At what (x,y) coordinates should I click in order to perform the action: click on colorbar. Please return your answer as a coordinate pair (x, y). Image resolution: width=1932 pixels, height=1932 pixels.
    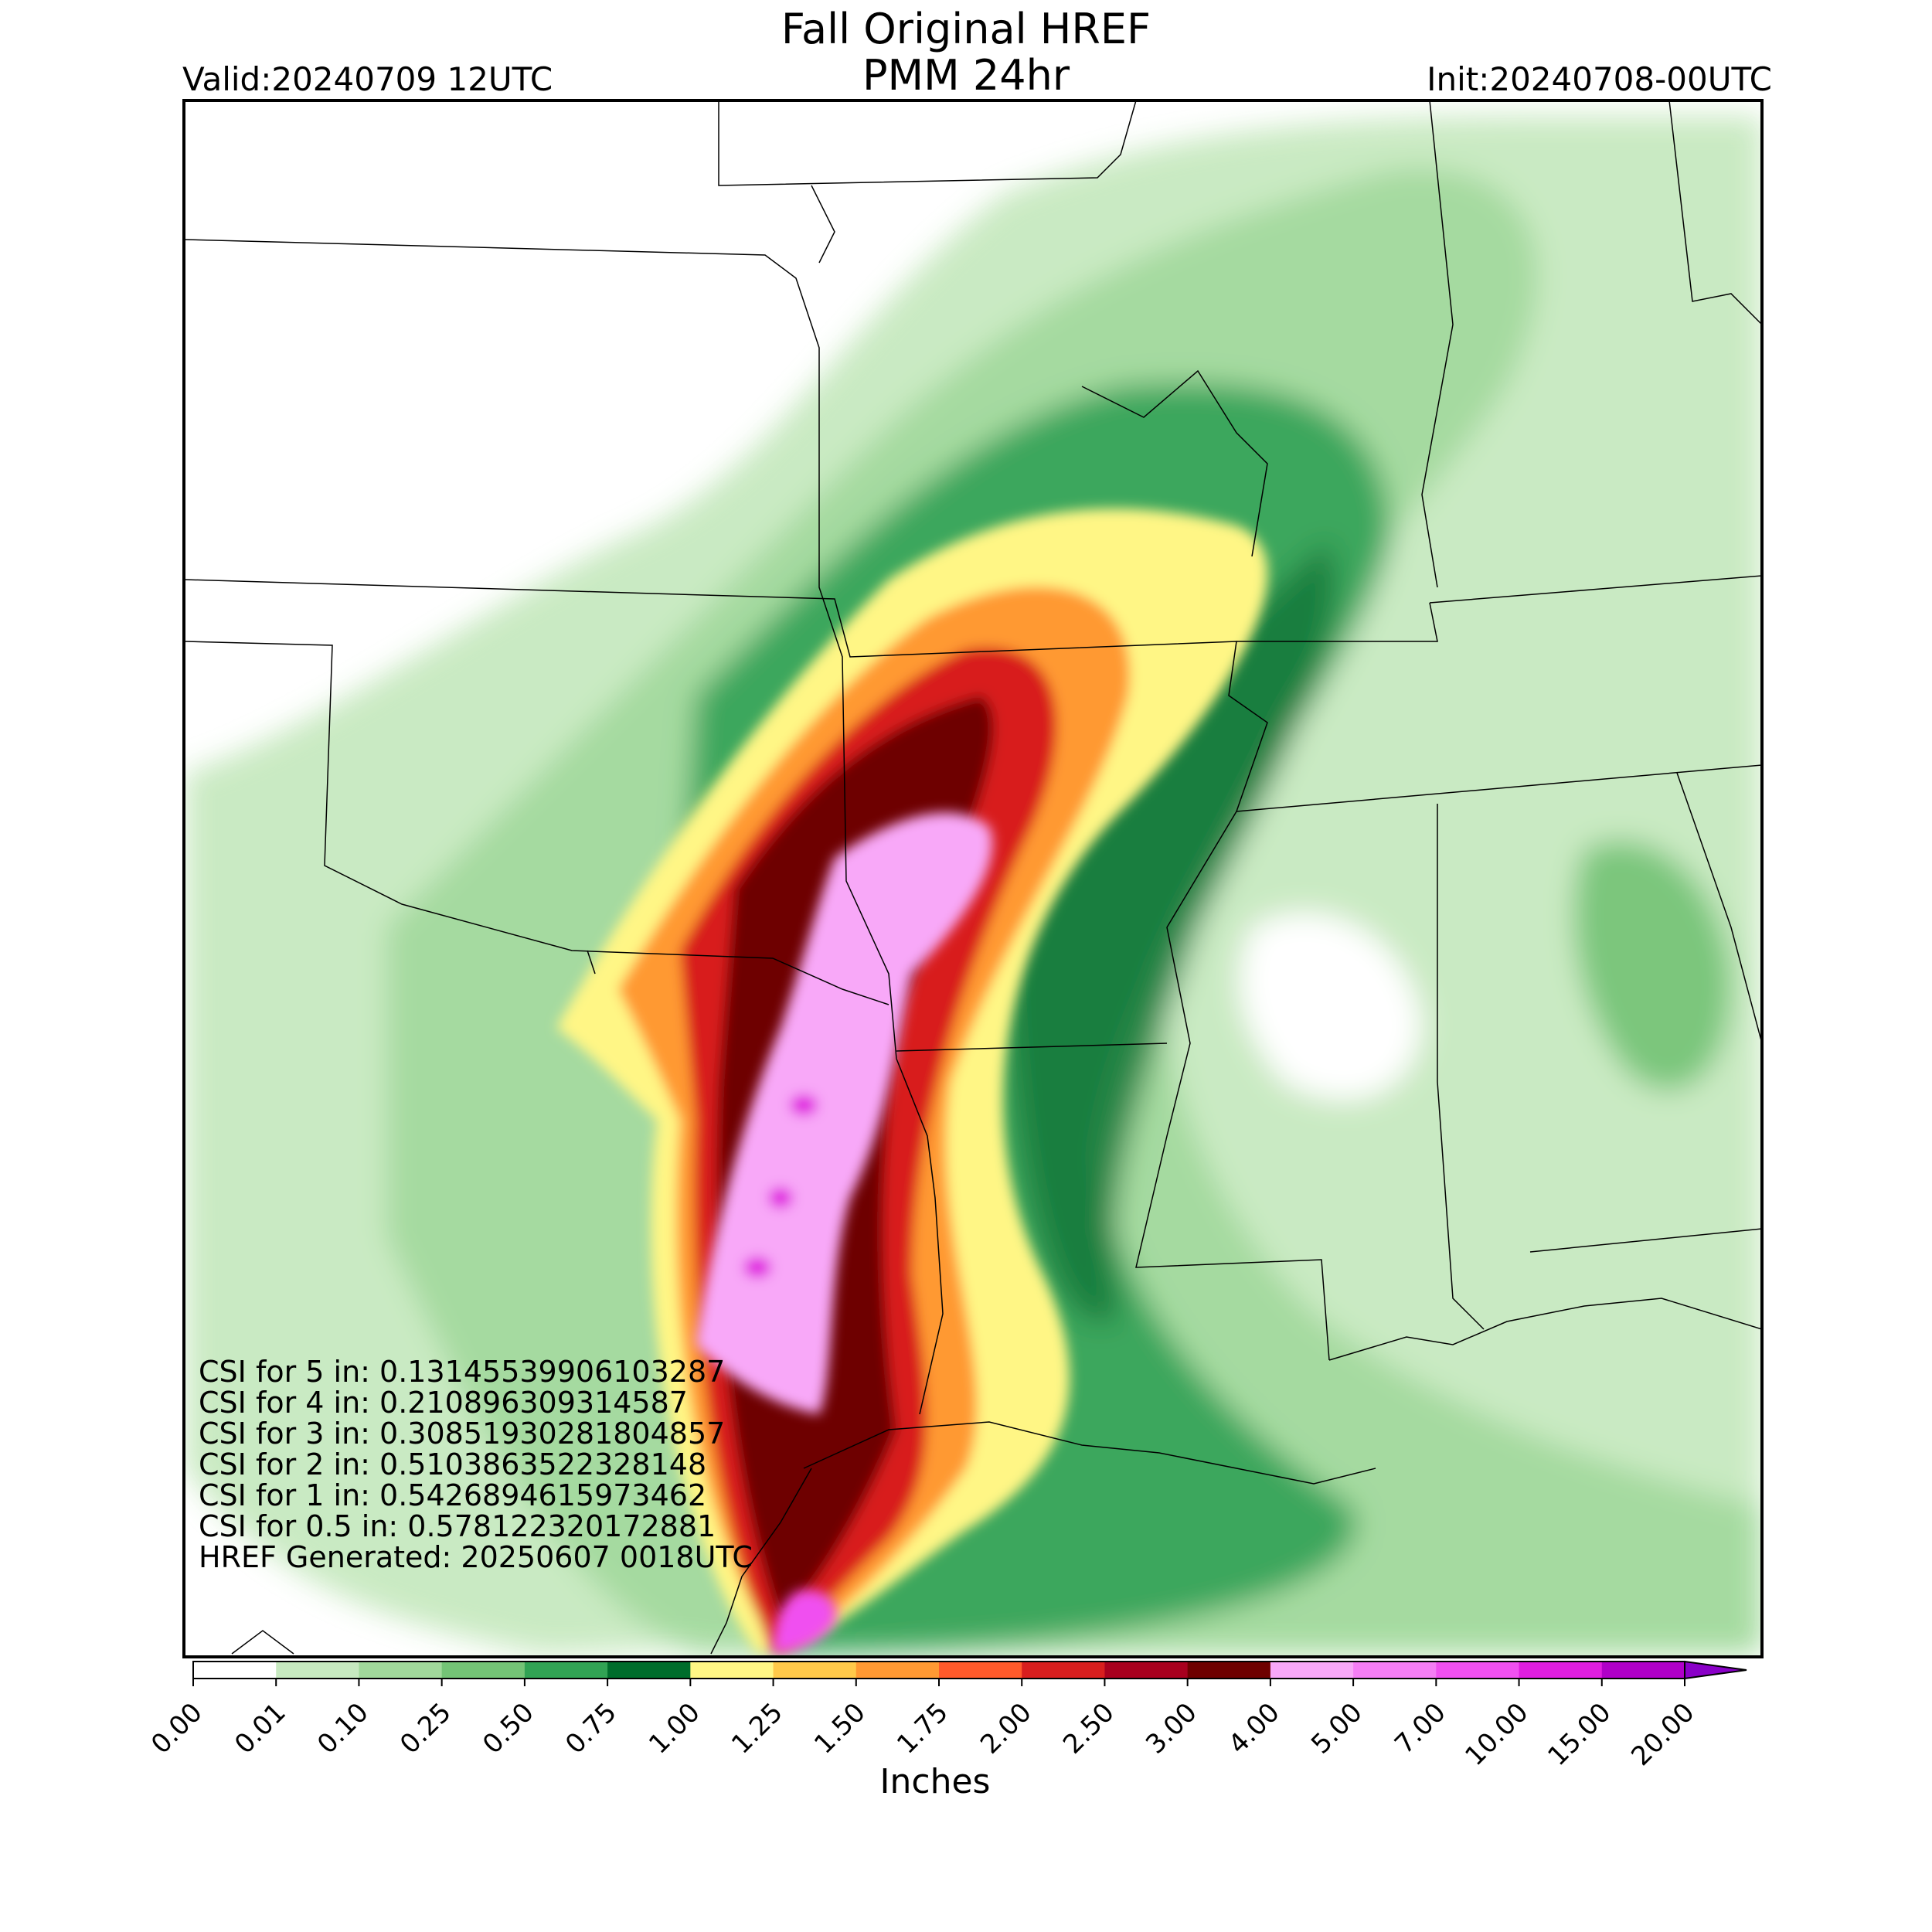
    Looking at the image, I should click on (970, 1673).